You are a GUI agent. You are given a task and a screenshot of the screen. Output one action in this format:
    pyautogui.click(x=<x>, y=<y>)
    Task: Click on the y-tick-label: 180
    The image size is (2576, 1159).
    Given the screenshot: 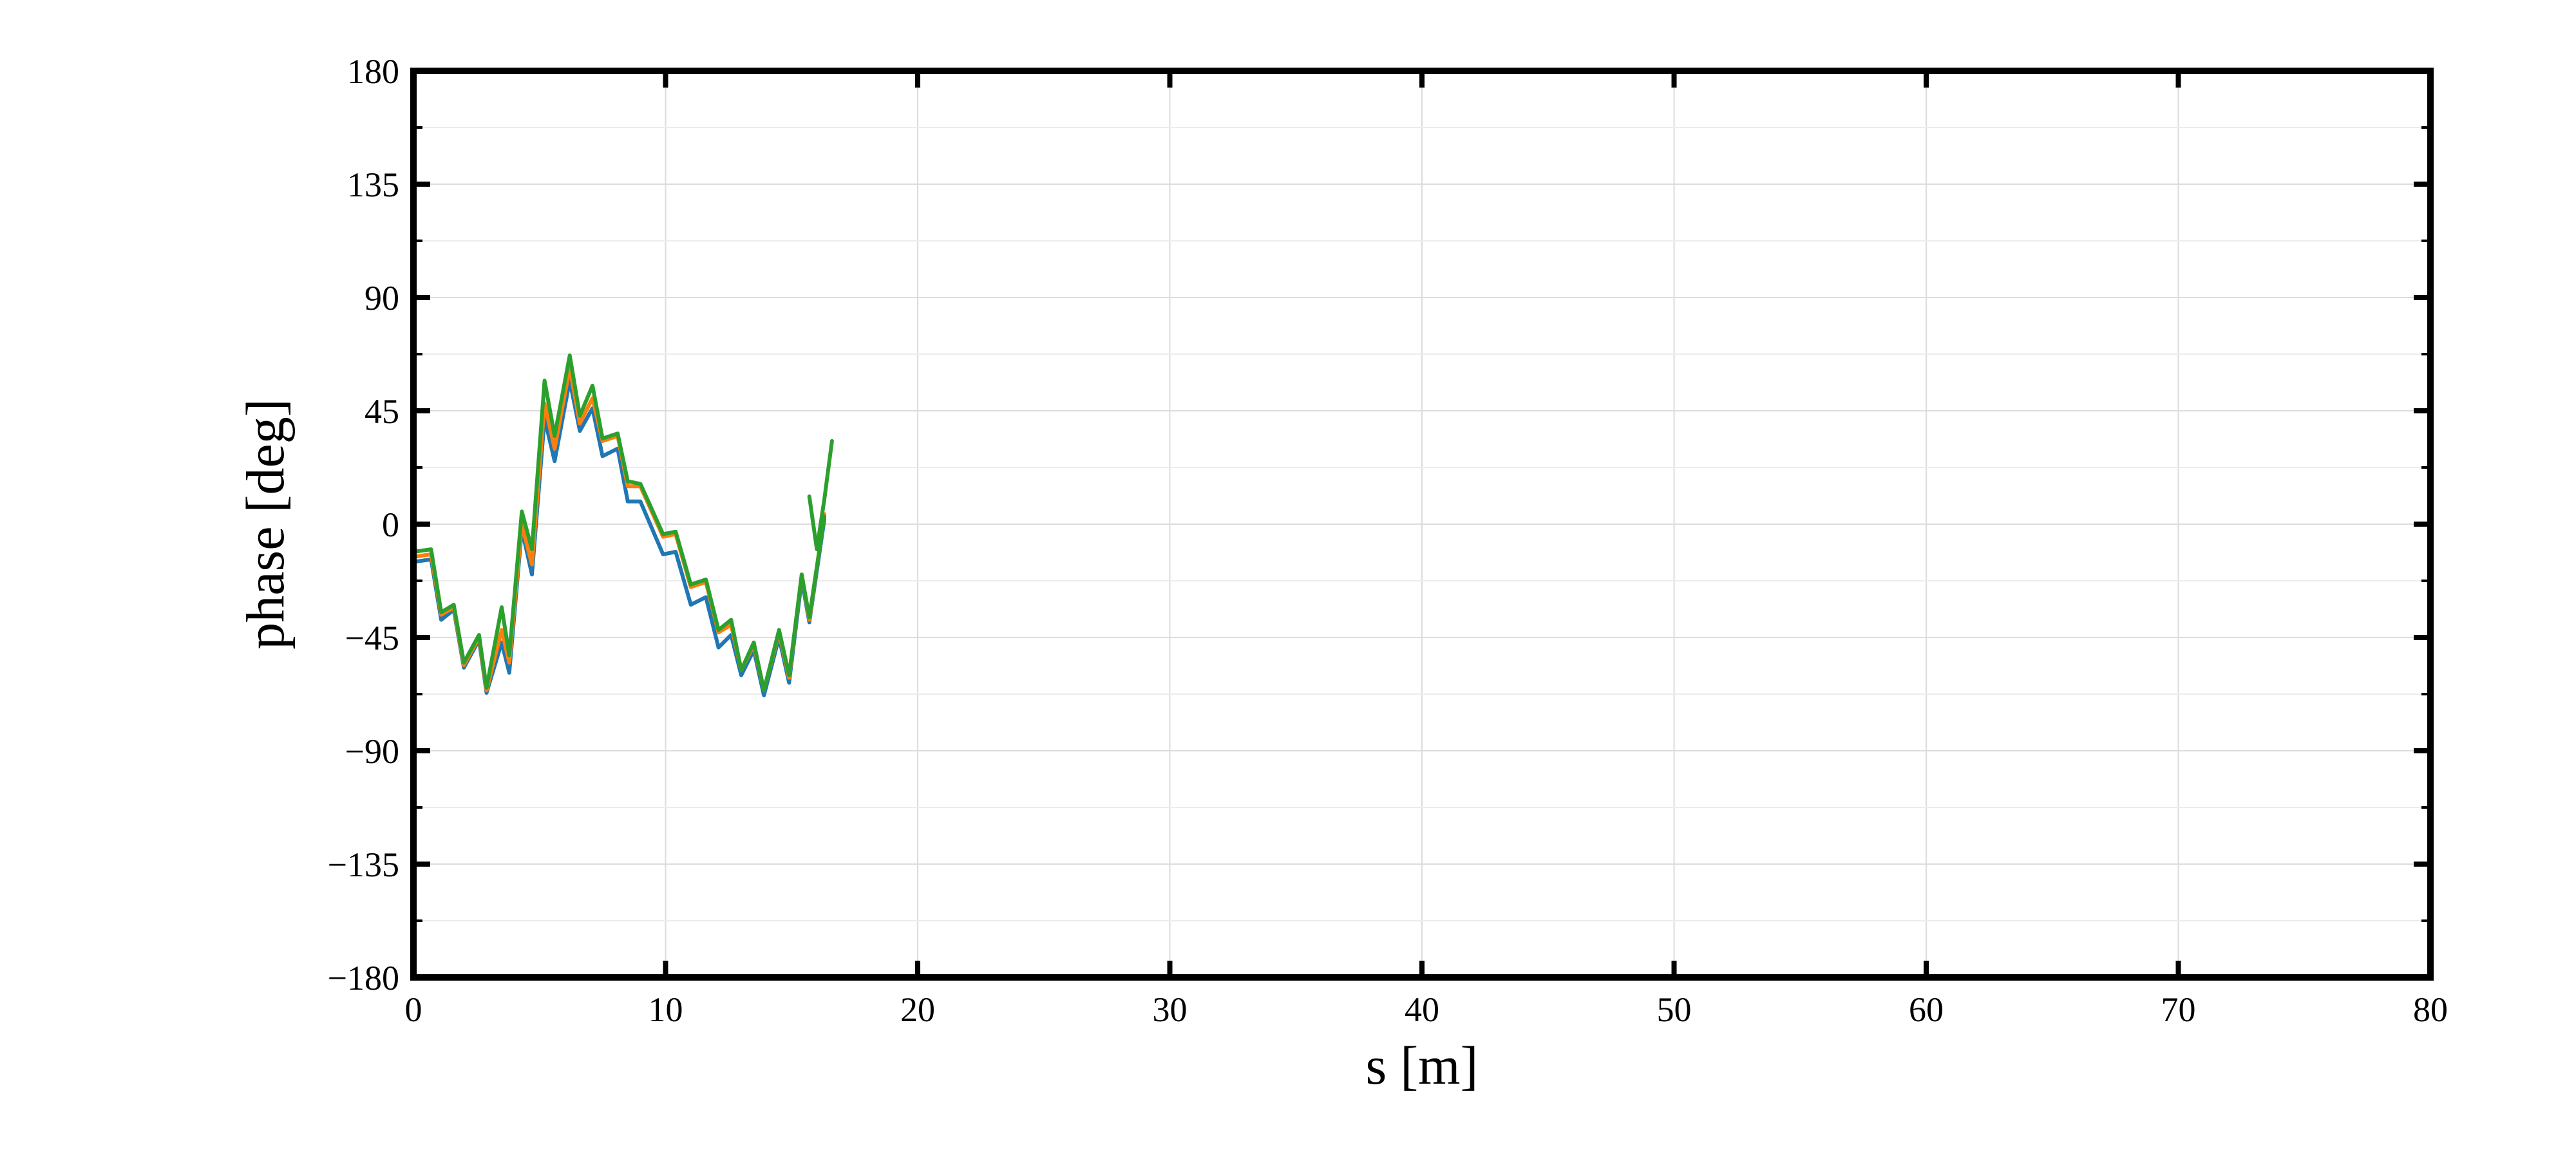 What is the action you would take?
    pyautogui.click(x=373, y=71)
    